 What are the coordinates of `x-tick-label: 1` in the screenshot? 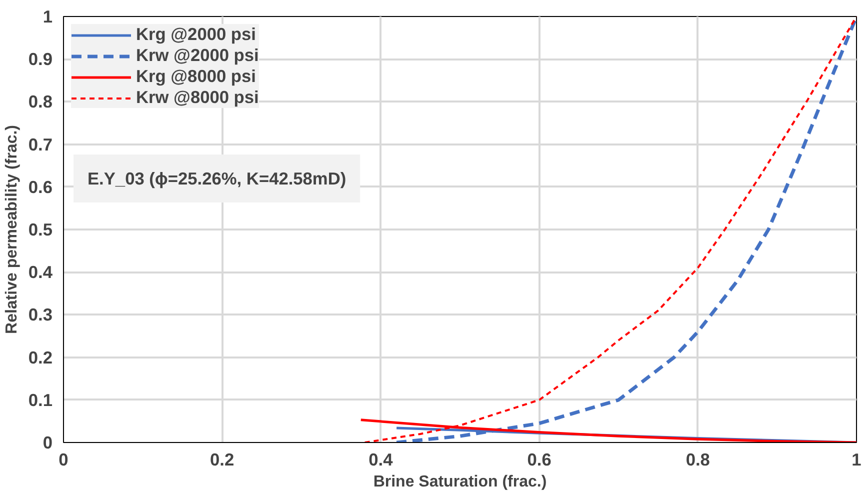 It's located at (857, 460).